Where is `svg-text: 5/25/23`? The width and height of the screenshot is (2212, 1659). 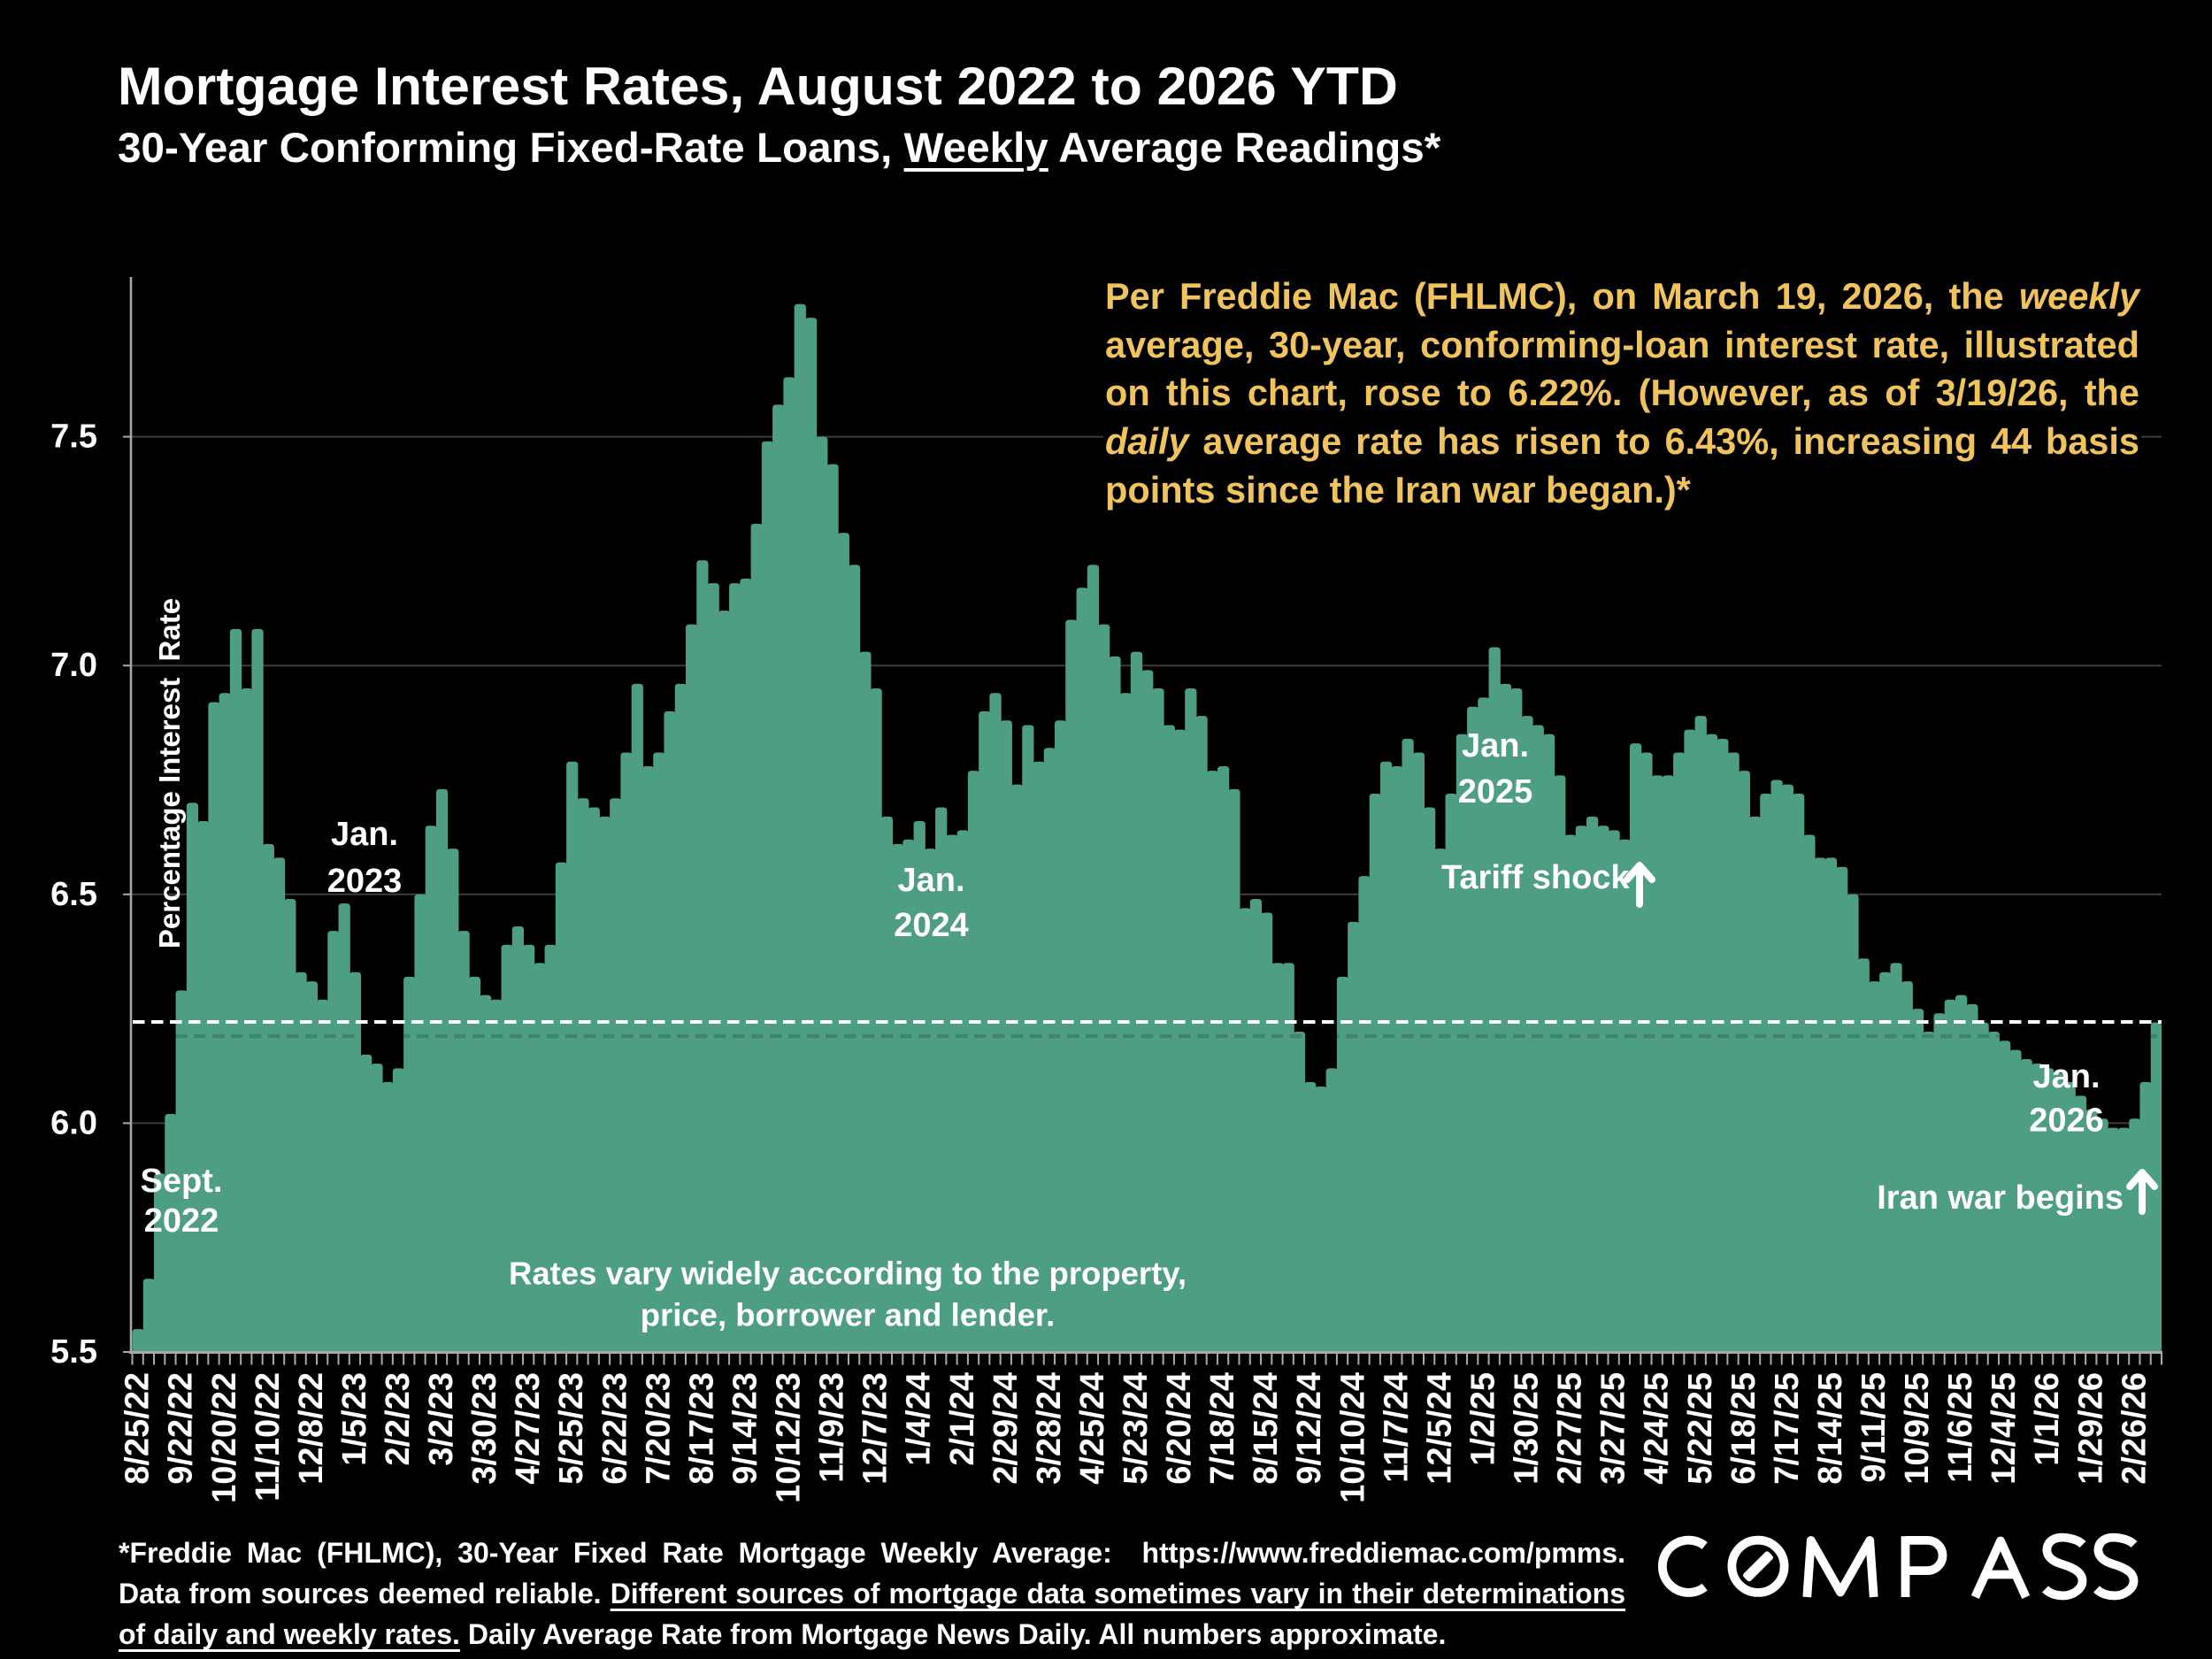
svg-text: 5/25/23 is located at coordinates (572, 1428).